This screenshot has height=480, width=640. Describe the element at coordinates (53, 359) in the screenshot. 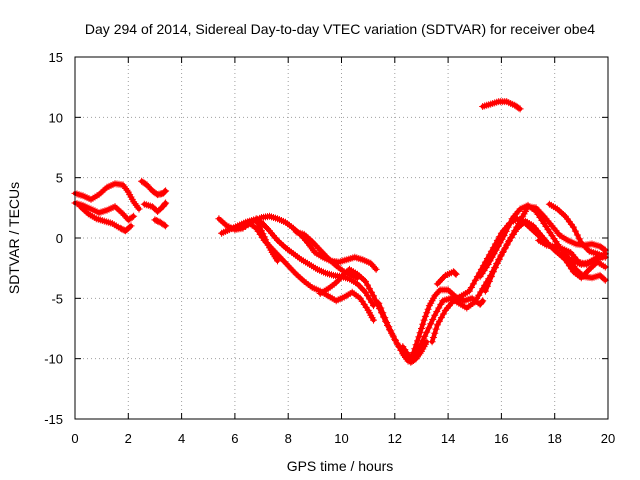

I see `y-tick-label: -10` at that location.